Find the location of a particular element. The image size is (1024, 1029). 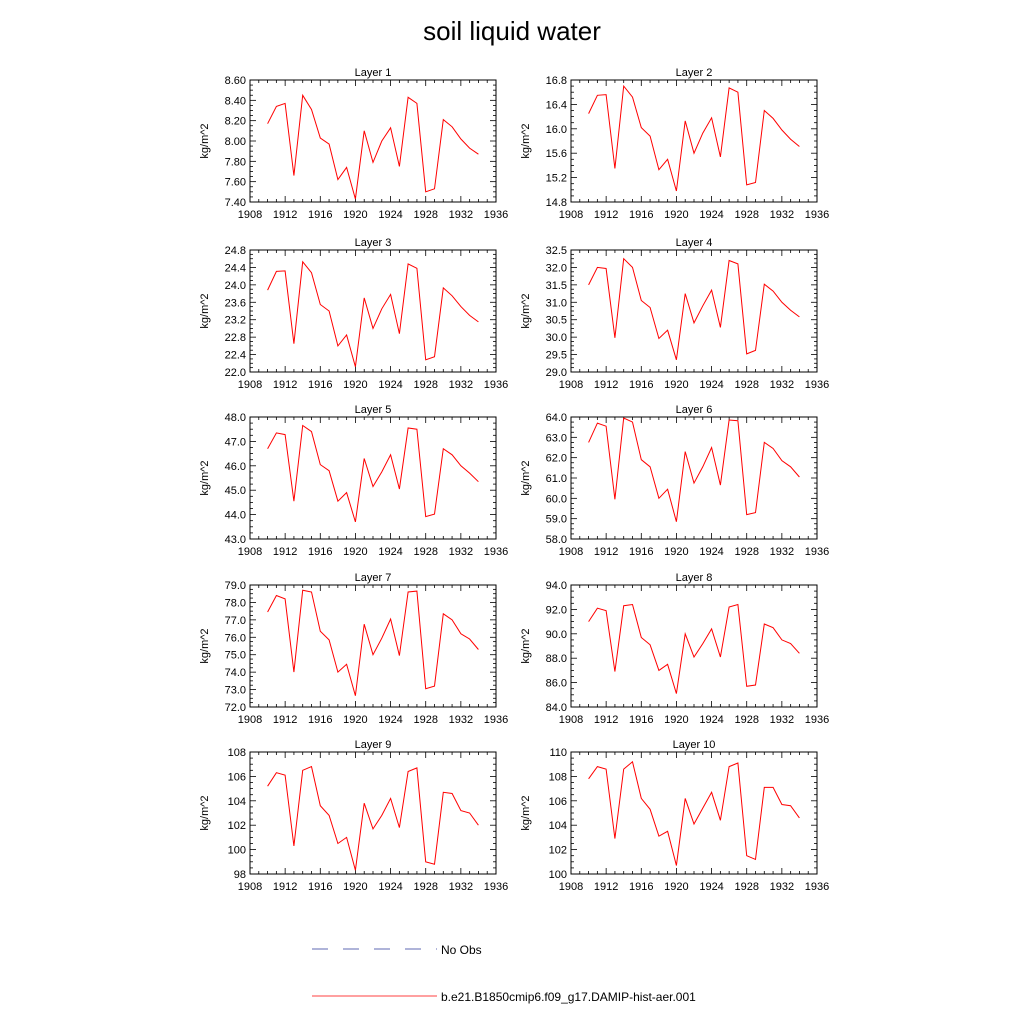

y-tick-label: 90.0 is located at coordinates (556, 635).